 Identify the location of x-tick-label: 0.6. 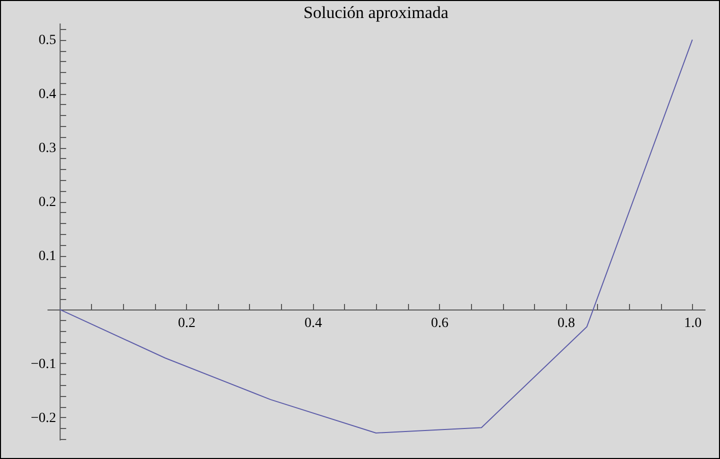
(440, 323).